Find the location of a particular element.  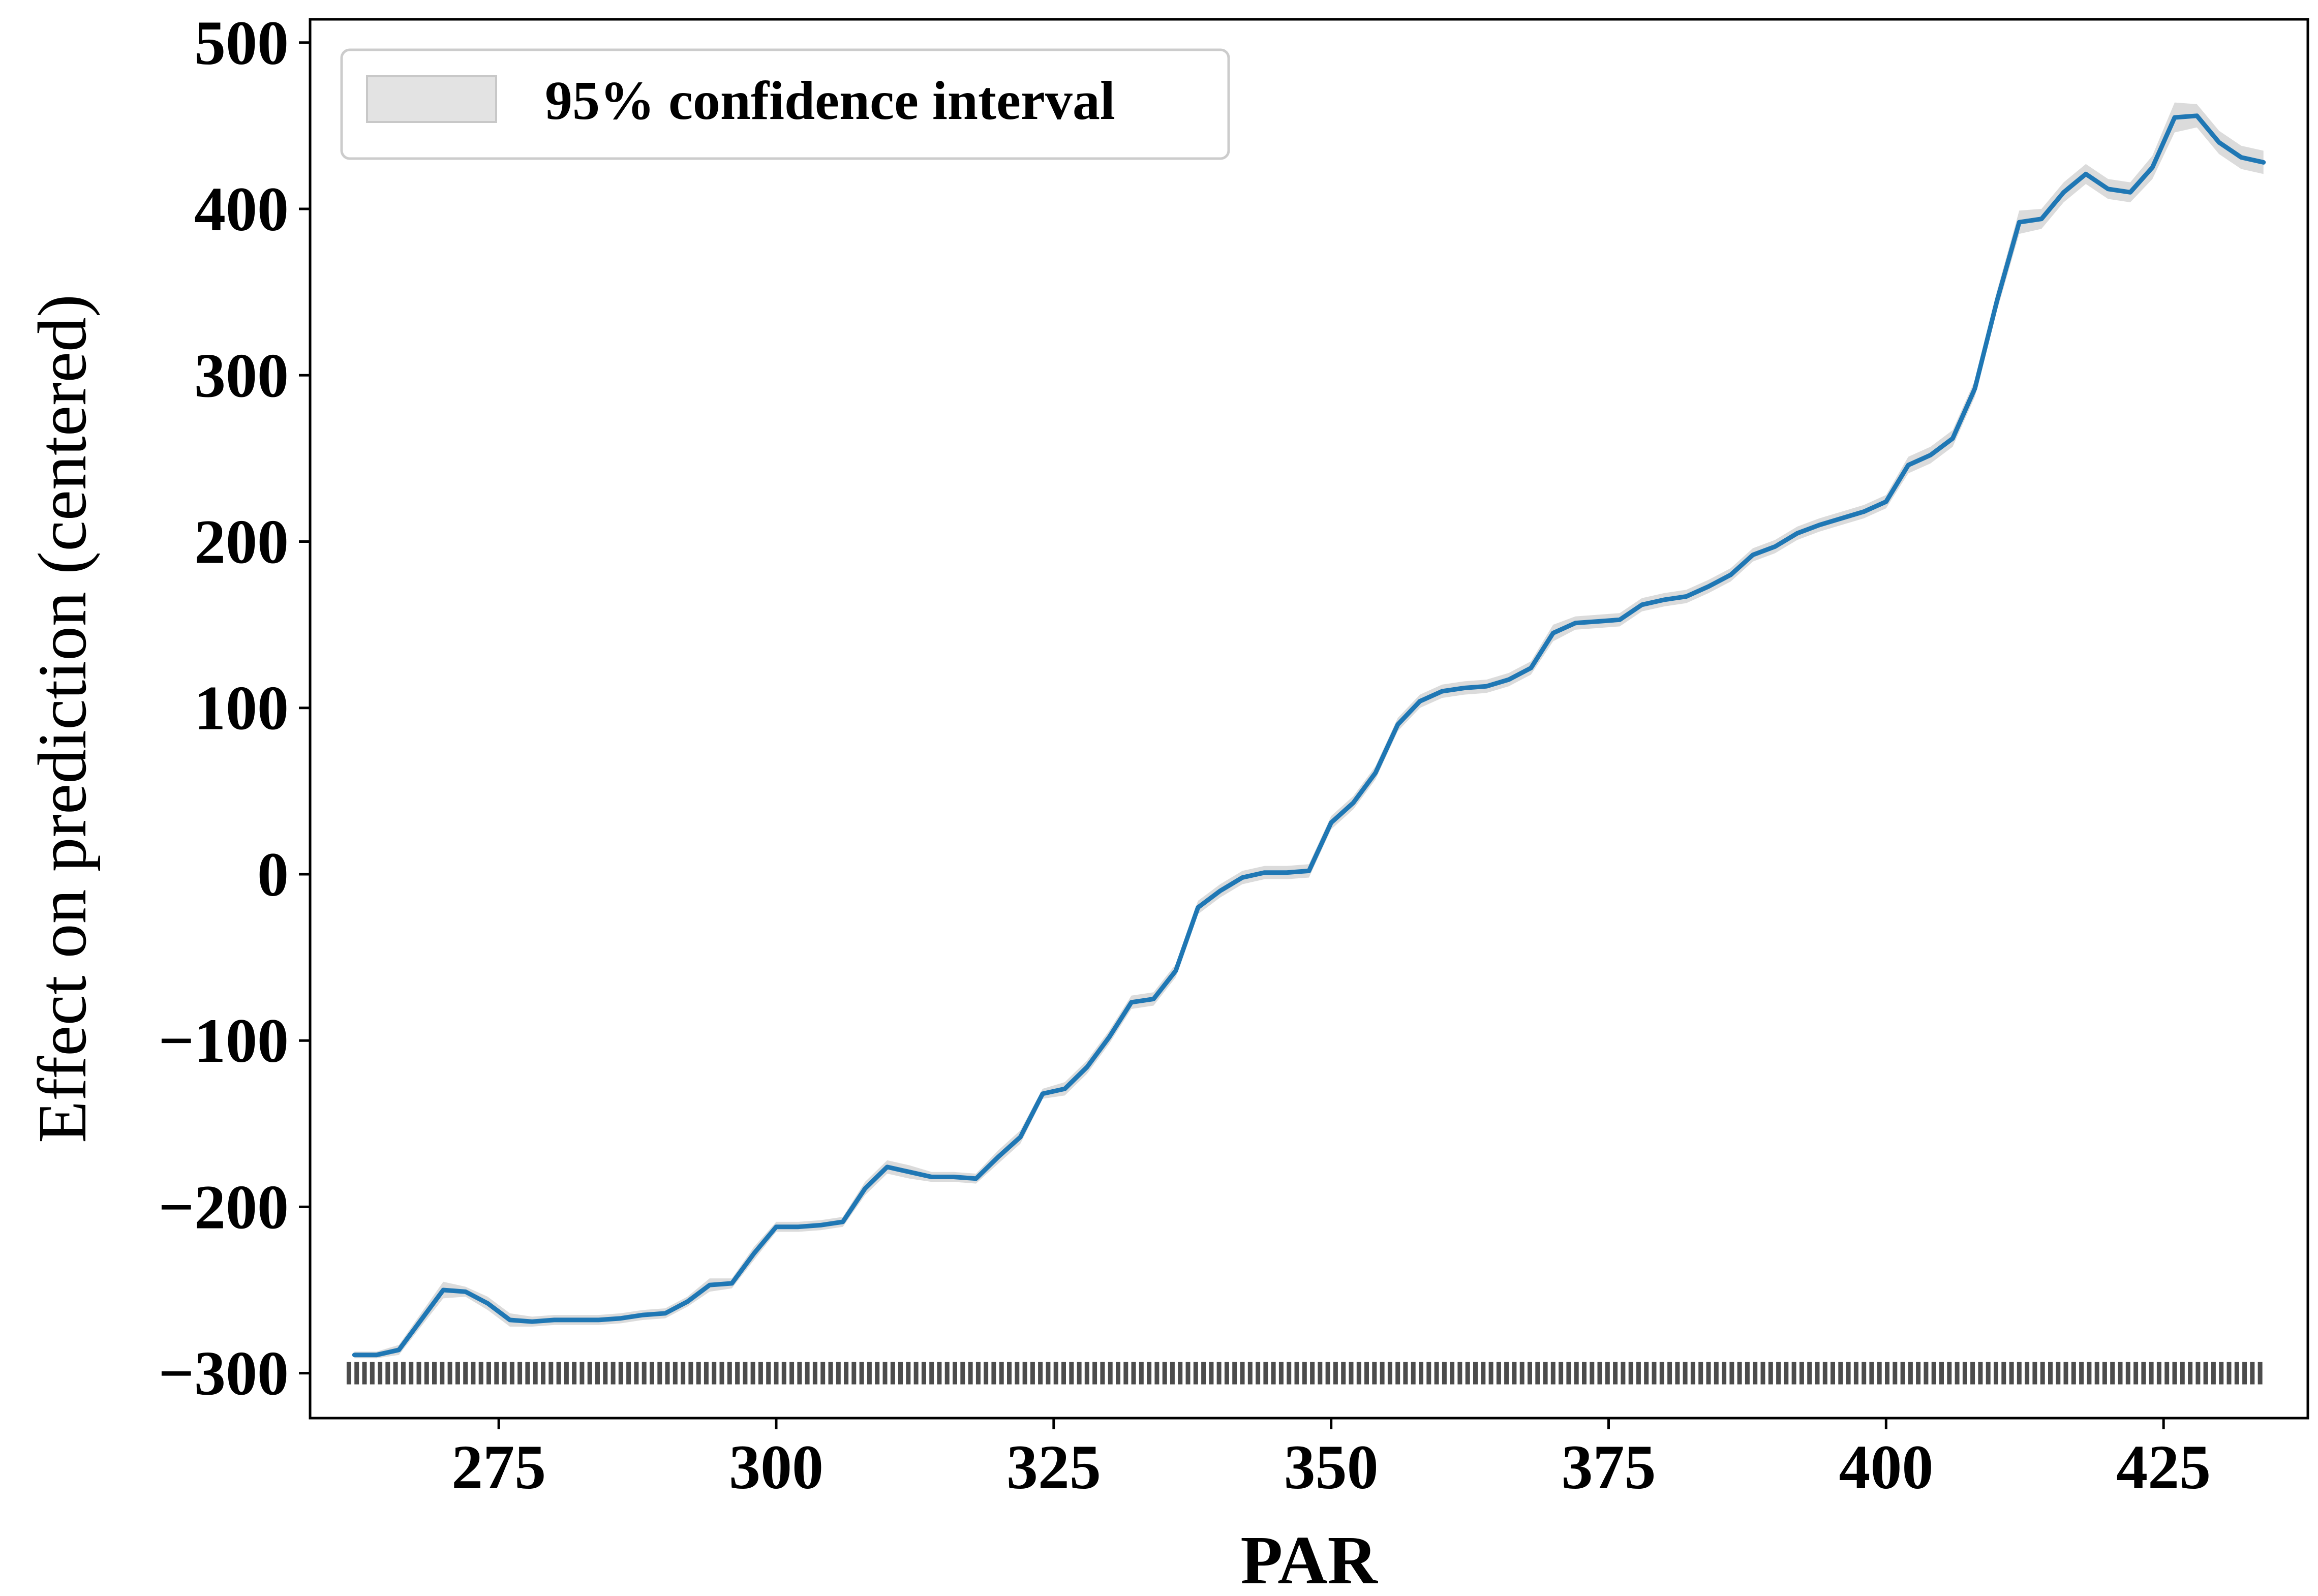

y-axis-ticks: −300 −200 −100 0 100 200 300 400 500 is located at coordinates (234, 708).